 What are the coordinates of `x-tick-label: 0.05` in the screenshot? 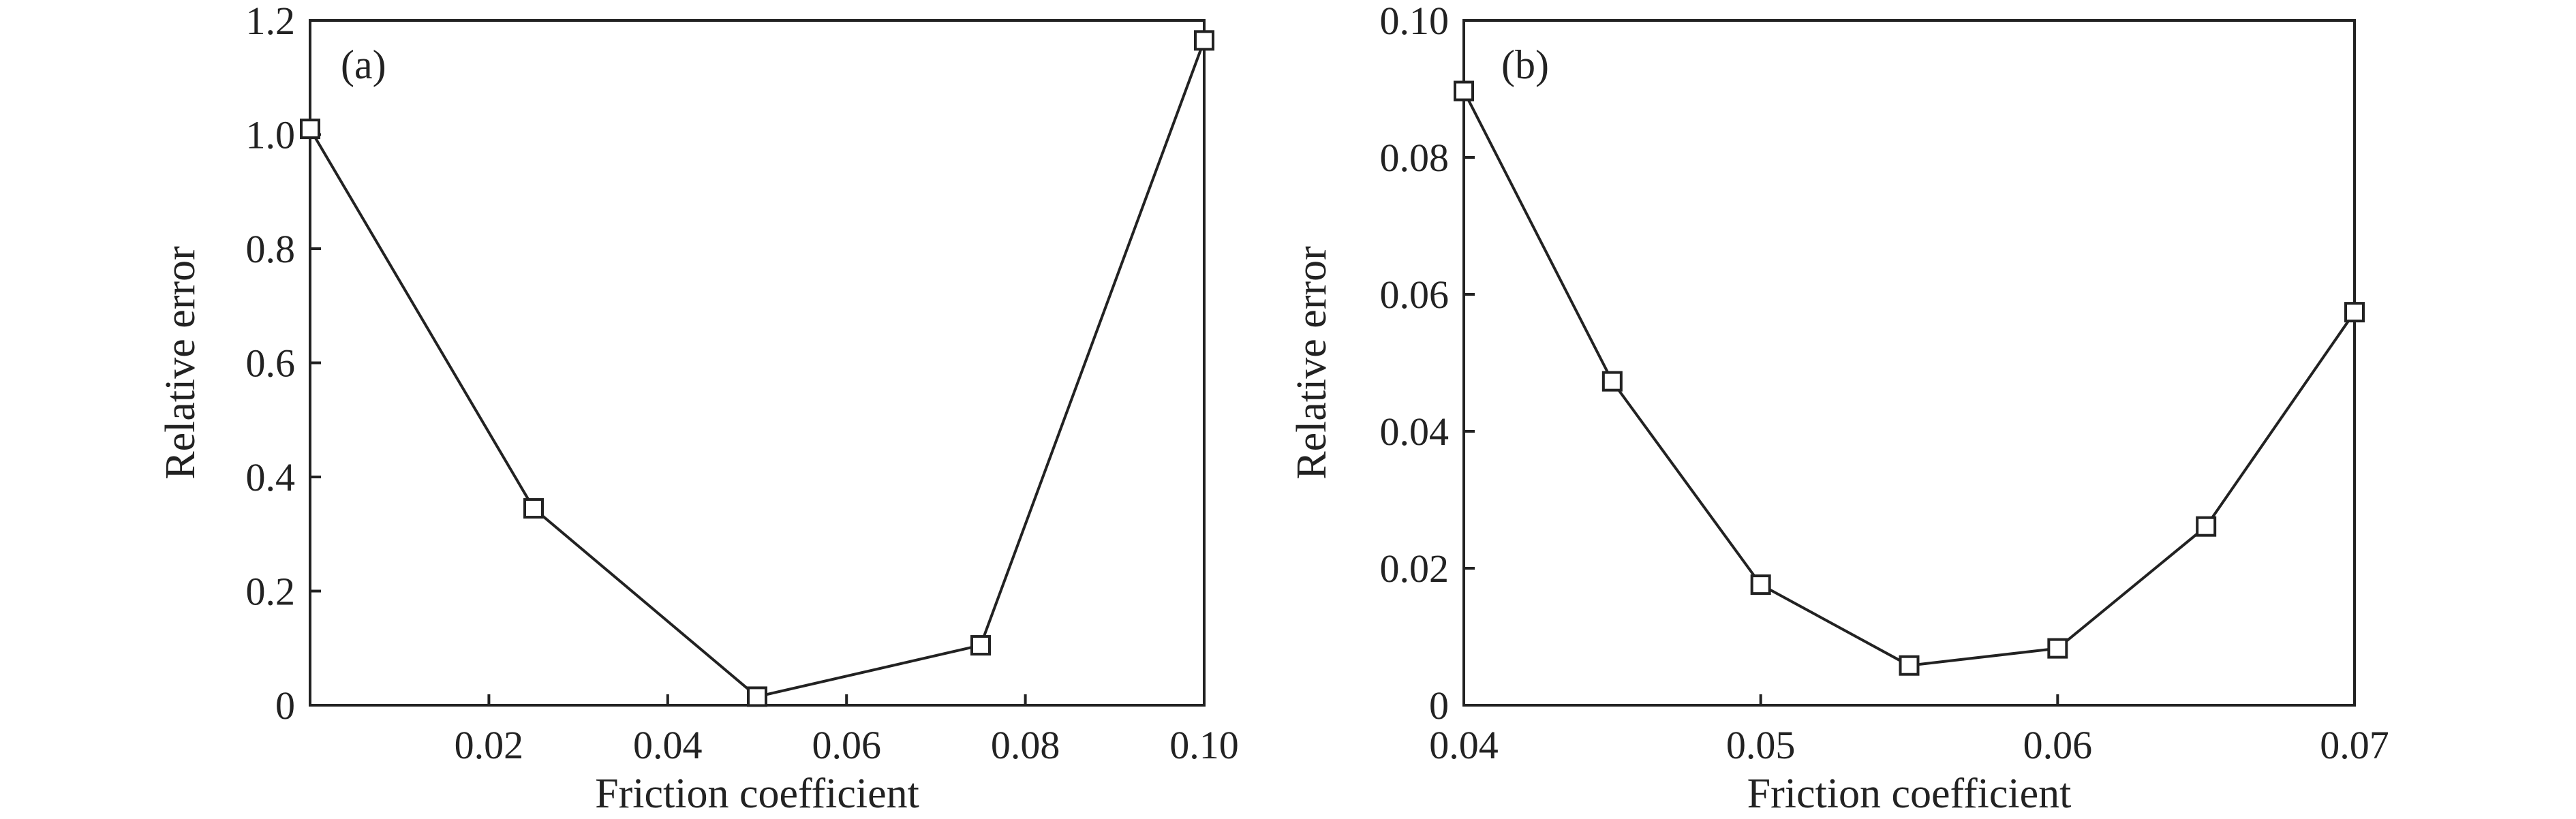 It's located at (1761, 745).